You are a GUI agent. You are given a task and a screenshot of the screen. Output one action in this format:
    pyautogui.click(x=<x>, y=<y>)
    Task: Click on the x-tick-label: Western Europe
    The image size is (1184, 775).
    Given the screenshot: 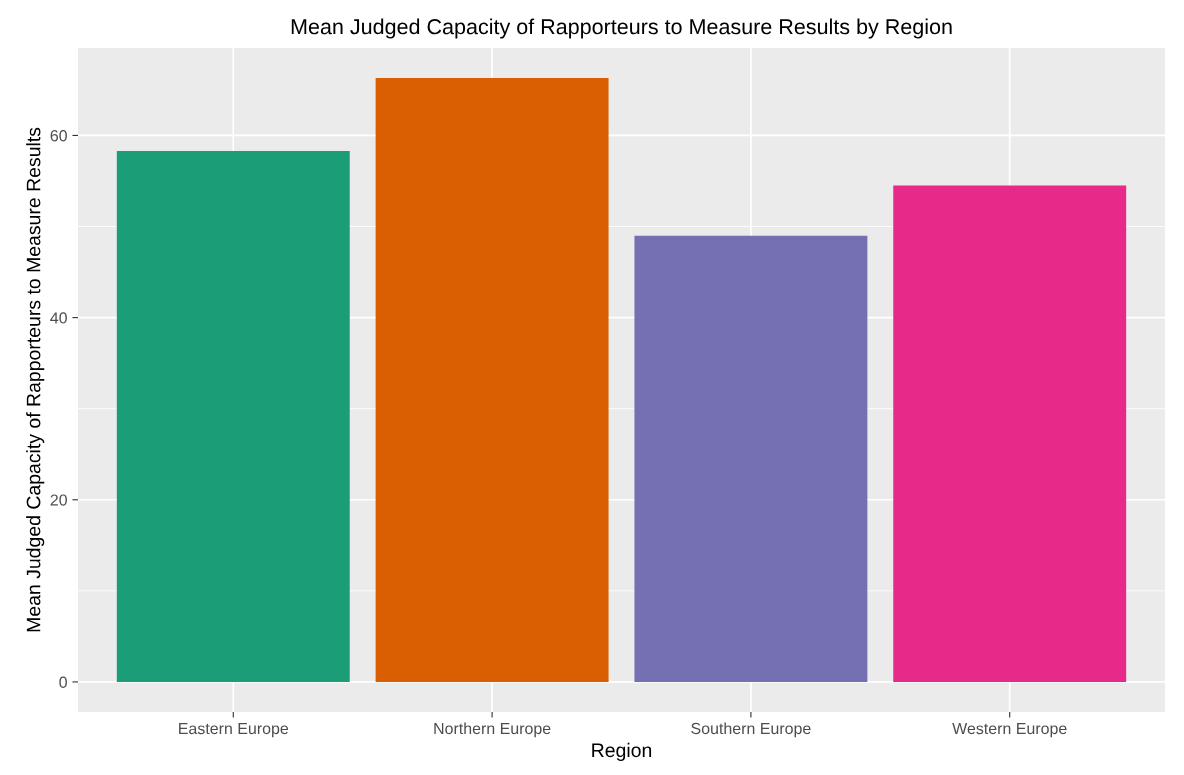 What is the action you would take?
    pyautogui.click(x=1009, y=730)
    